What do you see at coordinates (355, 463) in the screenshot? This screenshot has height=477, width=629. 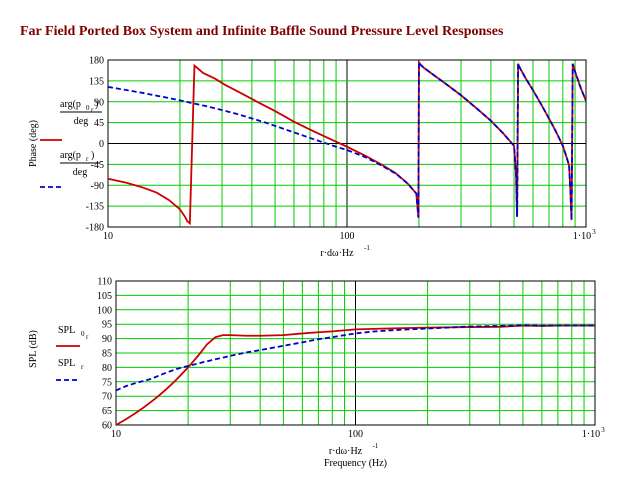 I see `x-axis-label-2: Frequency (Hz)` at bounding box center [355, 463].